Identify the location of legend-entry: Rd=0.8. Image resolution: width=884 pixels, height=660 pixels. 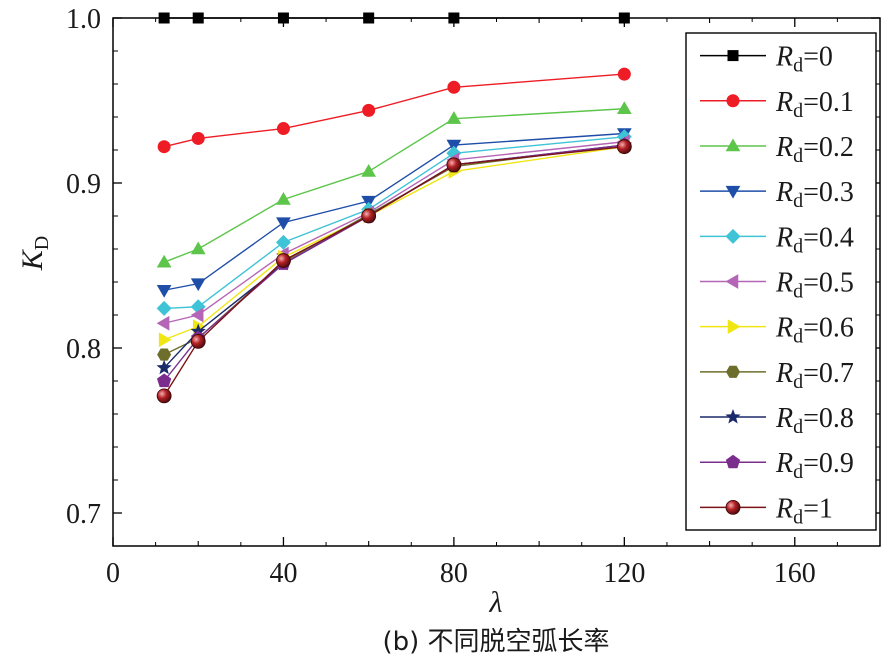
(777, 420).